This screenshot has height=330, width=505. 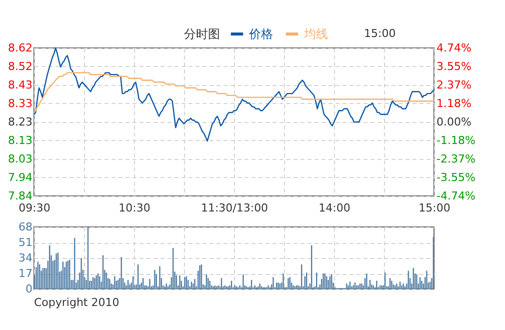 What do you see at coordinates (456, 159) in the screenshot?
I see `y2-tick-label: -2.37%` at bounding box center [456, 159].